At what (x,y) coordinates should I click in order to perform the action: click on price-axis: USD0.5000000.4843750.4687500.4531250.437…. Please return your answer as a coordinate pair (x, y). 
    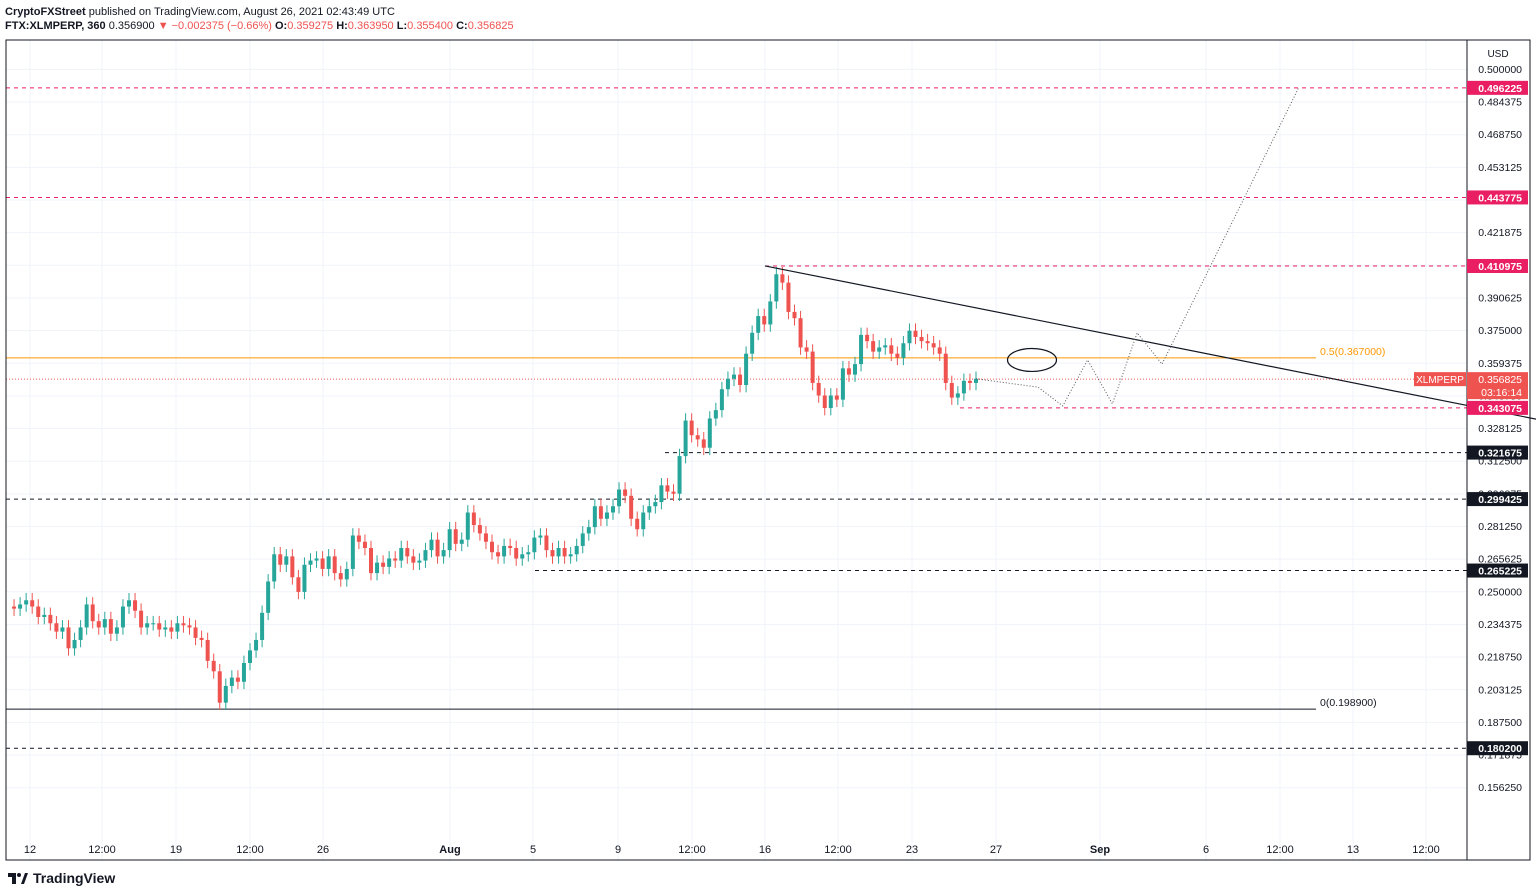
    Looking at the image, I should click on (1500, 421).